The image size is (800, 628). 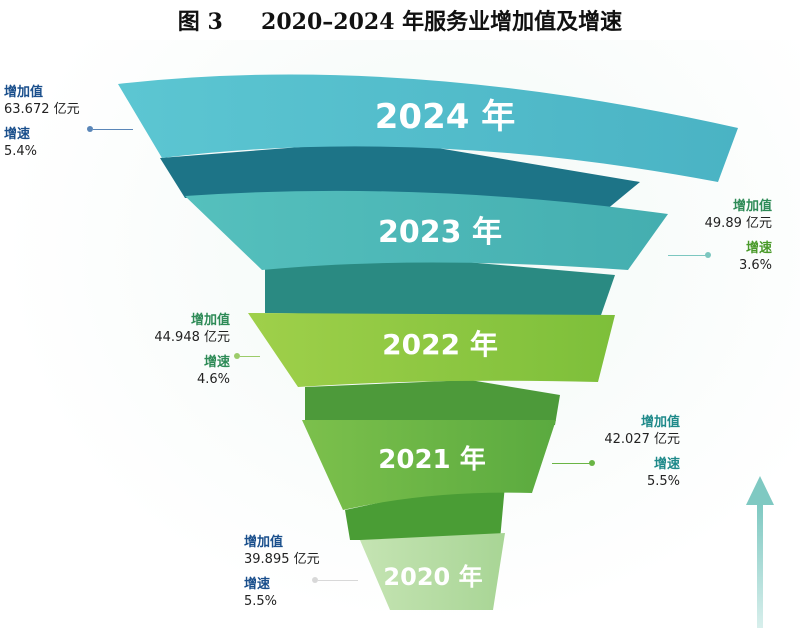 I want to click on value-label-2021: 增加值, so click(x=660, y=422).